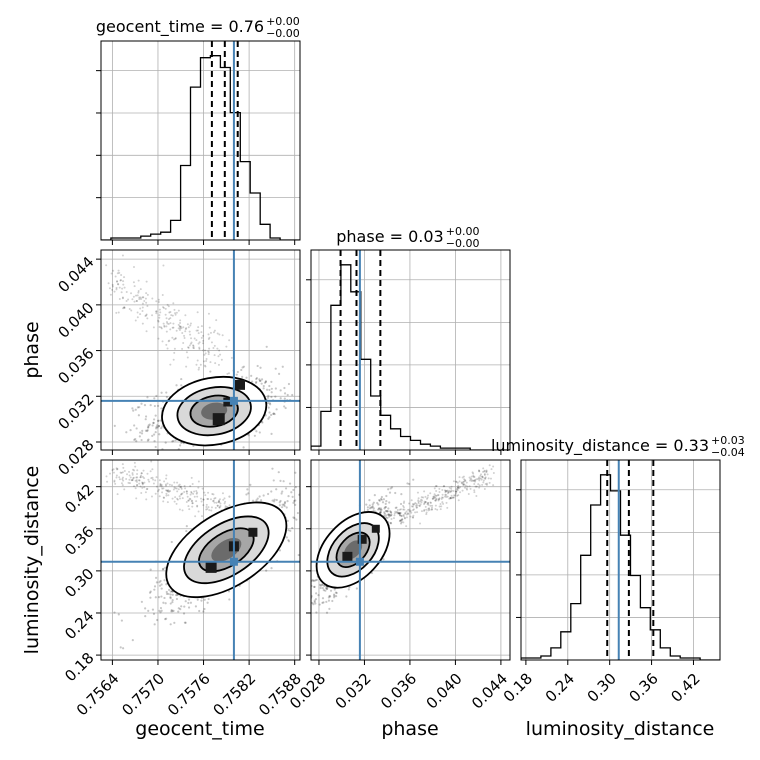 This screenshot has height=760, width=760. What do you see at coordinates (375, 528) in the screenshot?
I see `density-peak-cell` at bounding box center [375, 528].